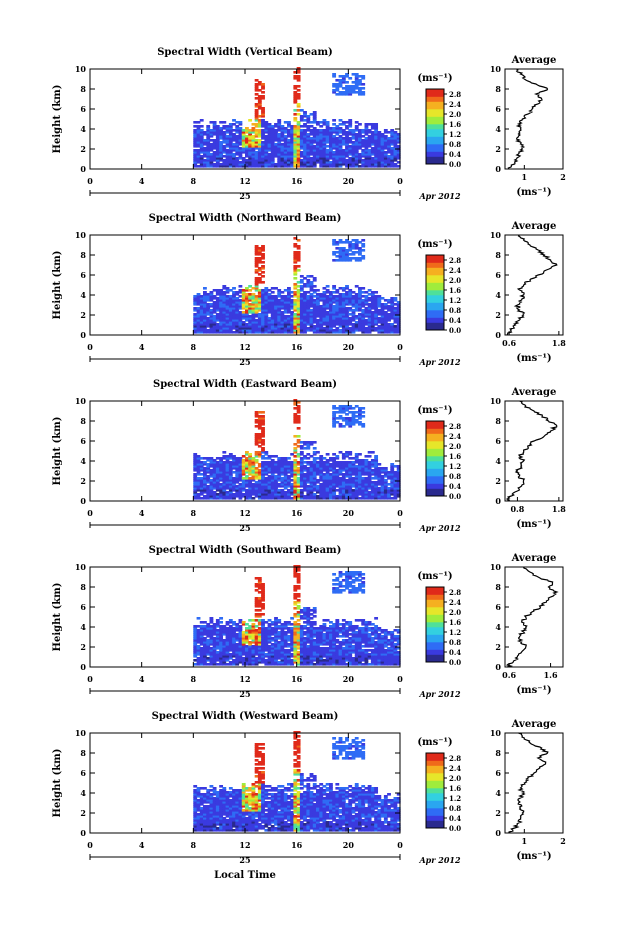  Describe the element at coordinates (57, 451) in the screenshot. I see `y-axis-label: Height (km)` at that location.